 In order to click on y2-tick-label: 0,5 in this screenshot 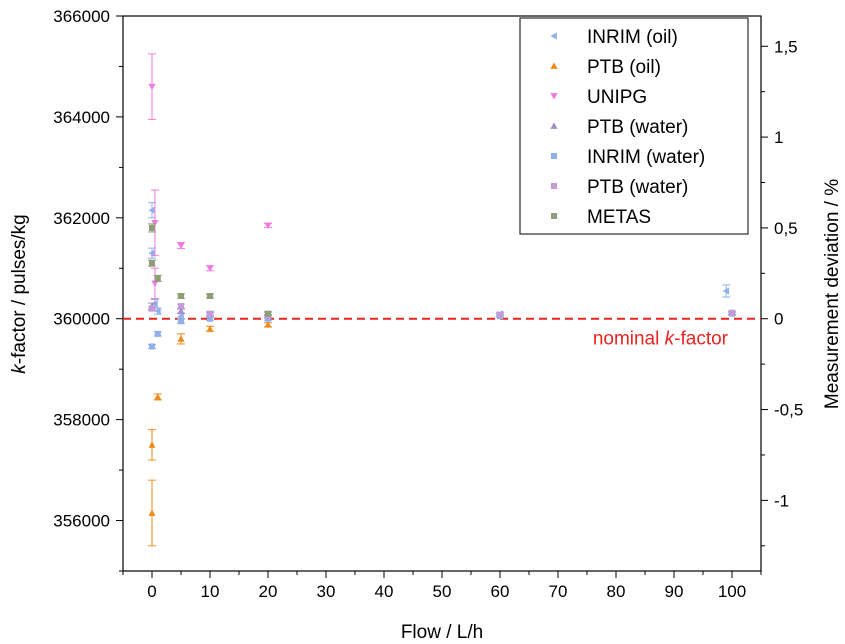, I will do `click(786, 228)`.